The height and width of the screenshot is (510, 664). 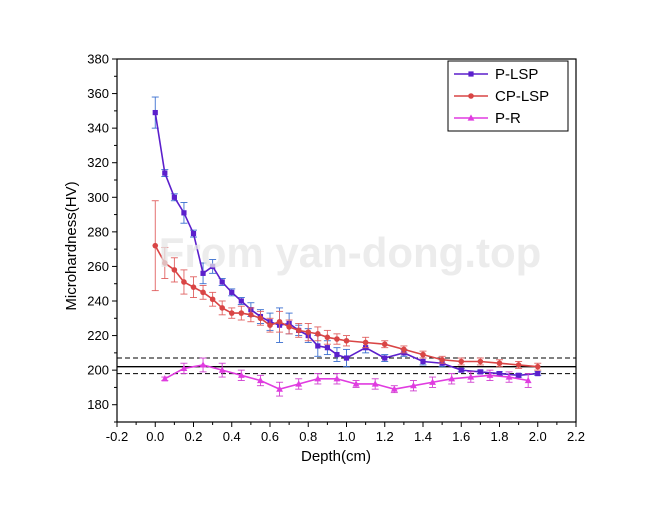 I want to click on y-tick-label: 220, so click(x=98, y=335).